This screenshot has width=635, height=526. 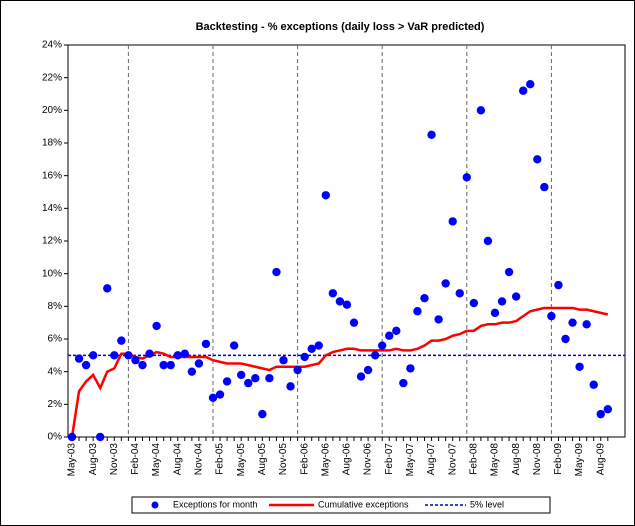 I want to click on y-tick-label: 0%, so click(x=55, y=437).